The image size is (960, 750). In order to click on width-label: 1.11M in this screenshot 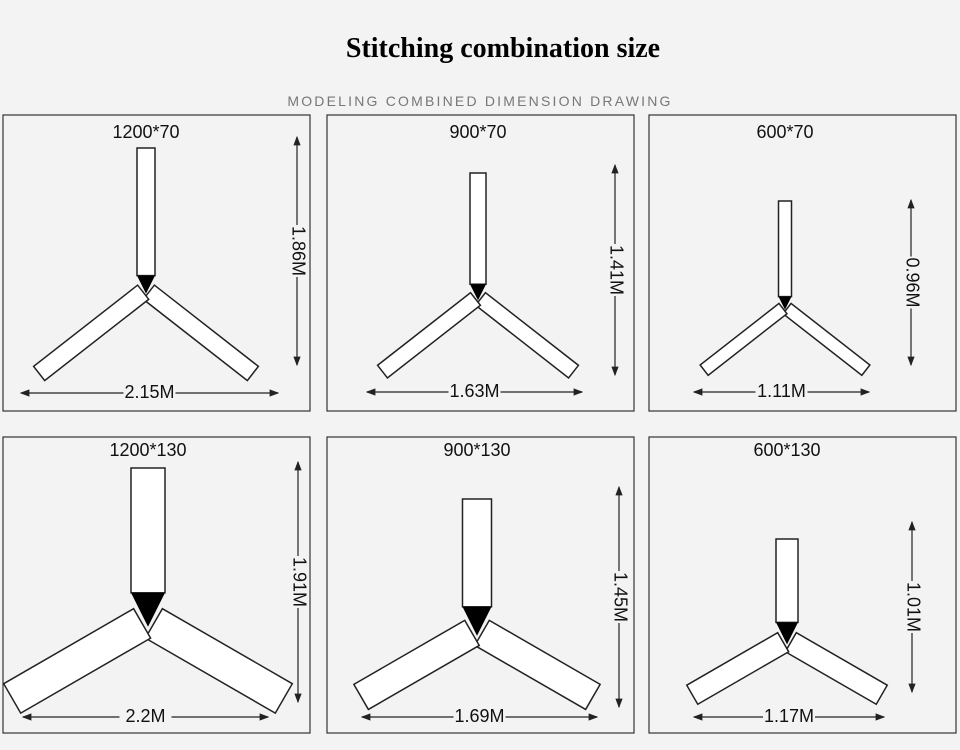, I will do `click(781, 391)`.